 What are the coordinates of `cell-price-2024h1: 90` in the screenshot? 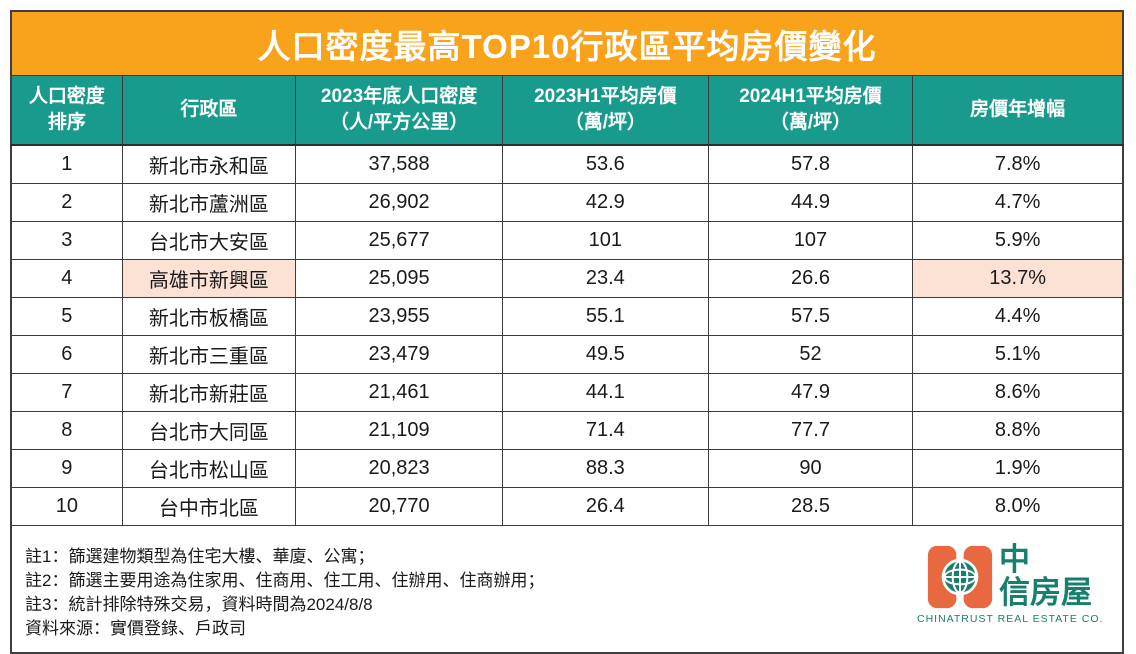 It's located at (810, 468).